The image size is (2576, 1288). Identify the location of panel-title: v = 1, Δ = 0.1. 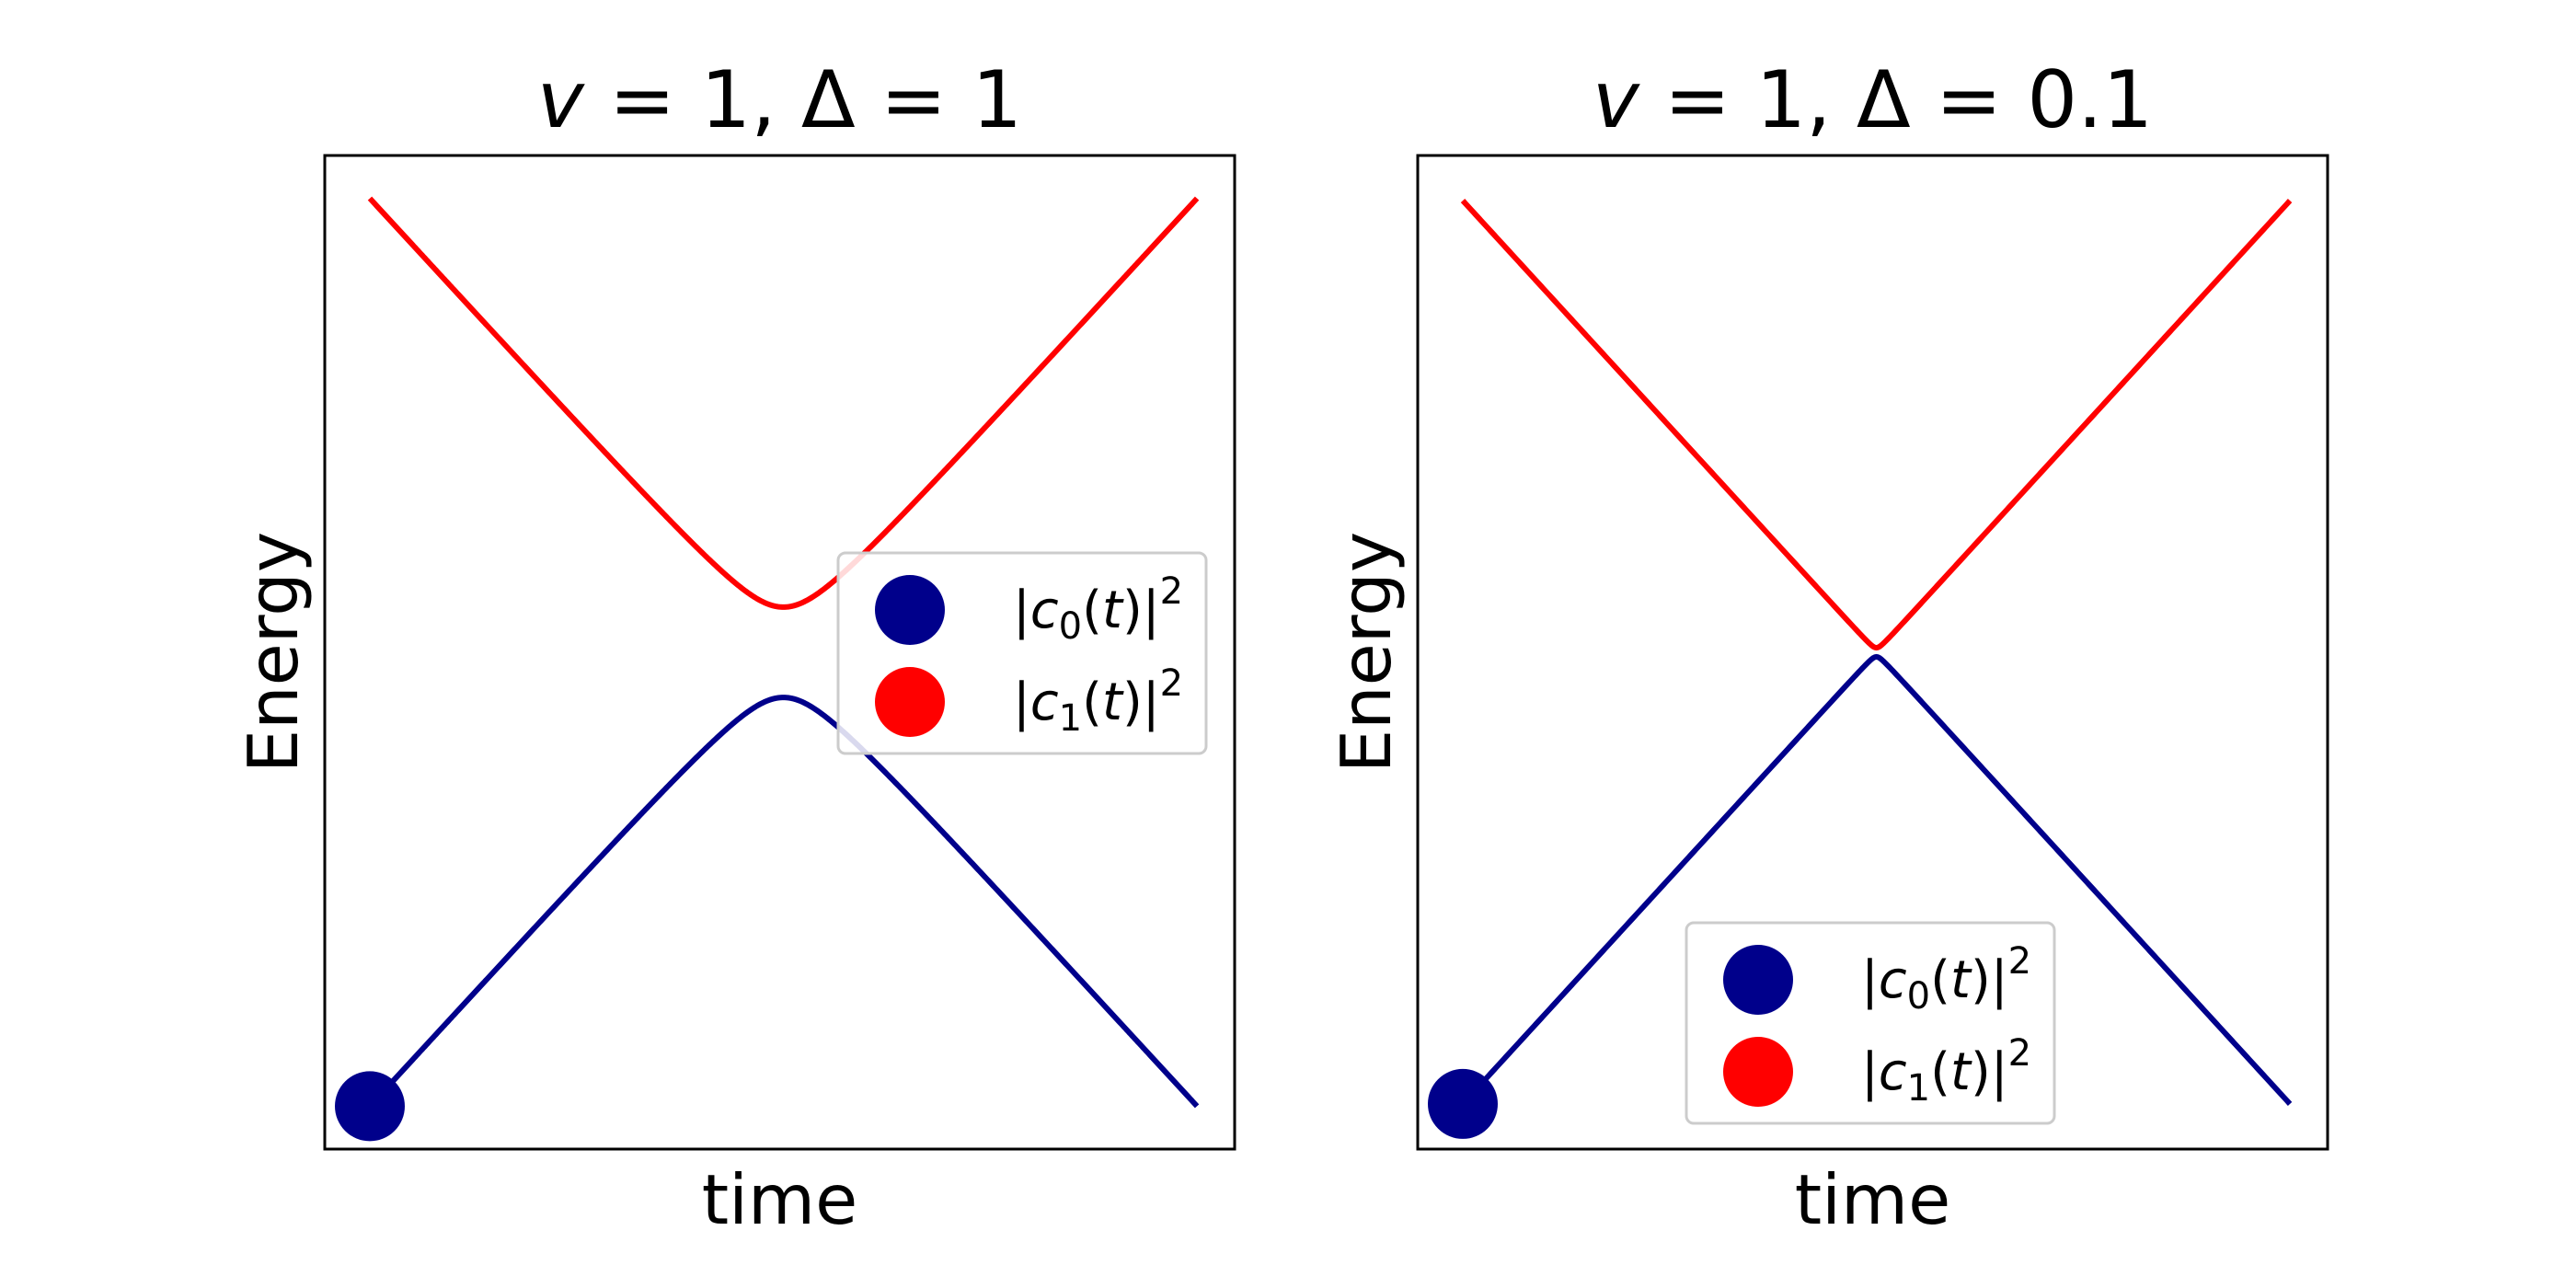
(1873, 100).